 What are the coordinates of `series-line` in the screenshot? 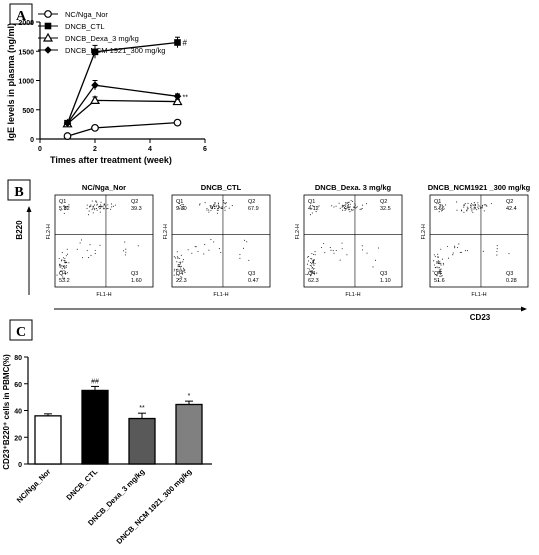 It's located at (122, 129).